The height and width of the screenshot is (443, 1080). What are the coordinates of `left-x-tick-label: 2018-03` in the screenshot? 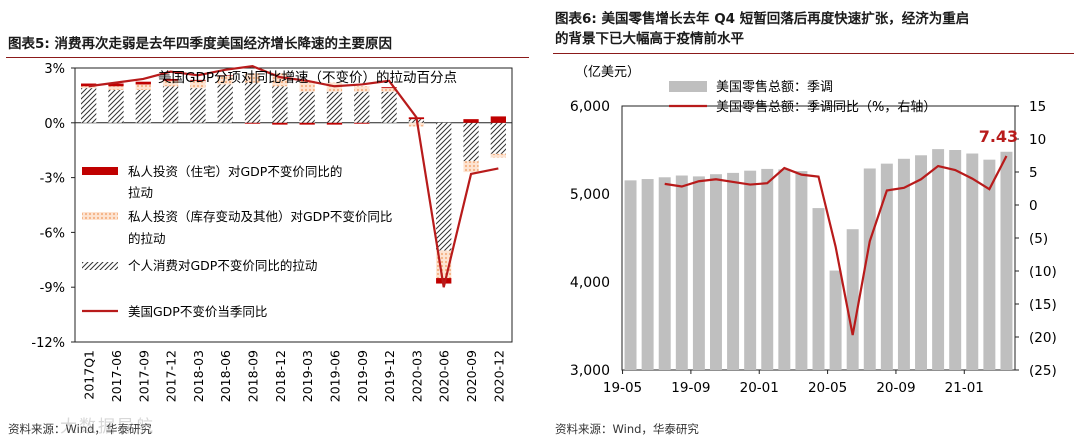 It's located at (198, 376).